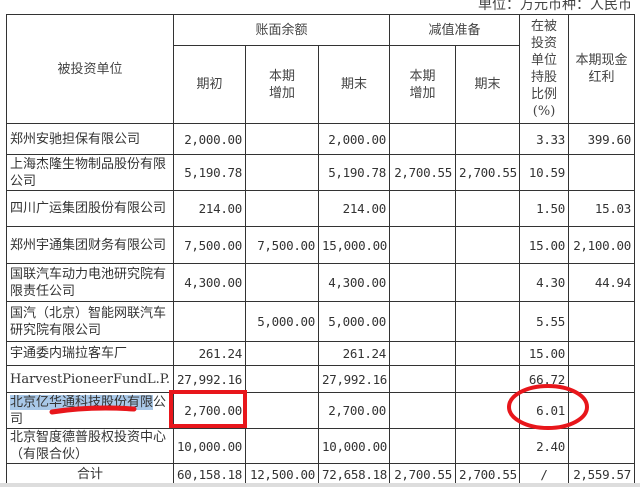  I want to click on name-rest: 公司, so click(88, 410).